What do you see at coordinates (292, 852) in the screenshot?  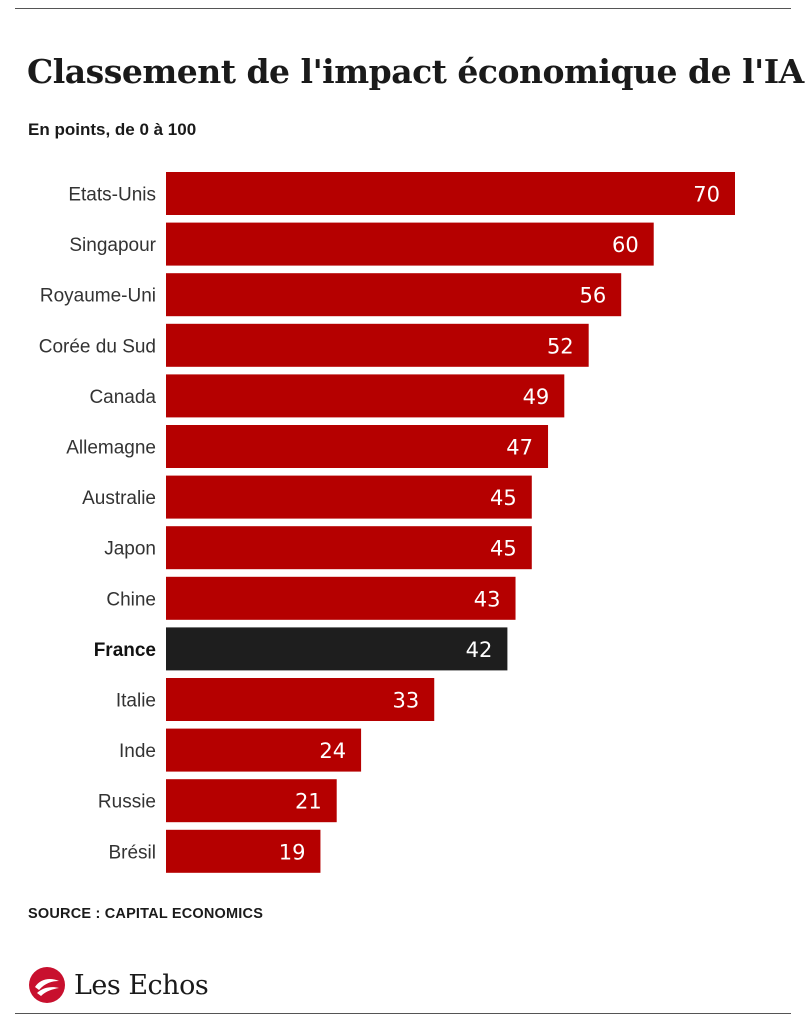 I see `value-label: 19` at bounding box center [292, 852].